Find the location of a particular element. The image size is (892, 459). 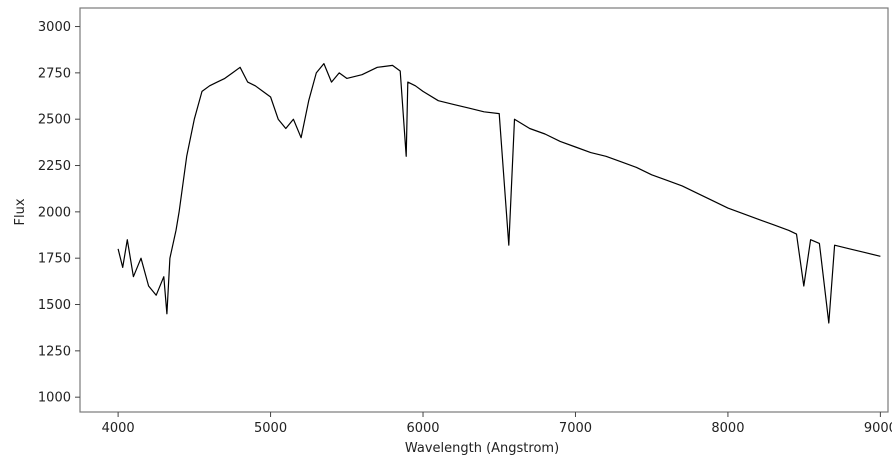

x-tick-label: 7000 is located at coordinates (575, 428).